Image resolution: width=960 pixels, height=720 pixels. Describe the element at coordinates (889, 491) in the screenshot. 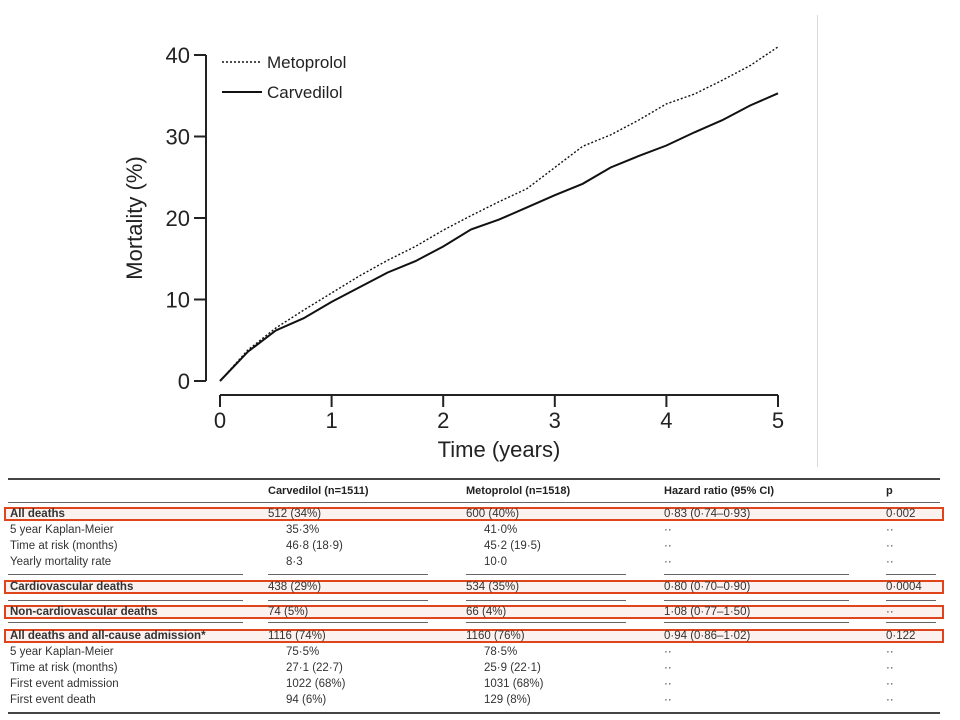

I see `header-p: p` at that location.